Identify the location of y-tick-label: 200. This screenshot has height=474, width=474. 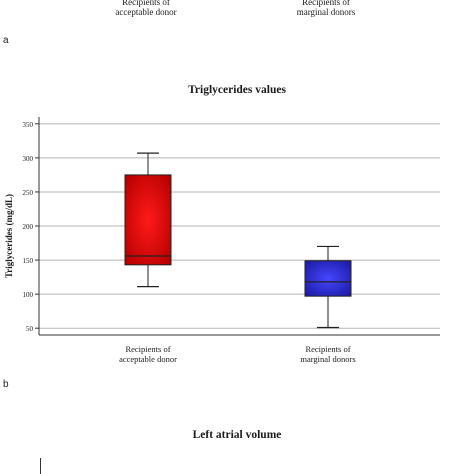
(28, 227).